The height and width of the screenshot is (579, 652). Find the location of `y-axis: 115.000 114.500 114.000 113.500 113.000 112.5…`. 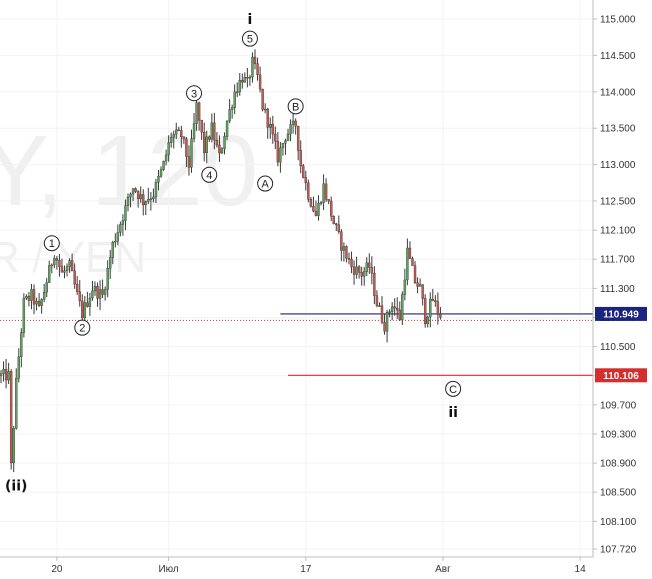

y-axis: 115.000 114.500 114.000 113.500 113.000 112.5… is located at coordinates (614, 278).